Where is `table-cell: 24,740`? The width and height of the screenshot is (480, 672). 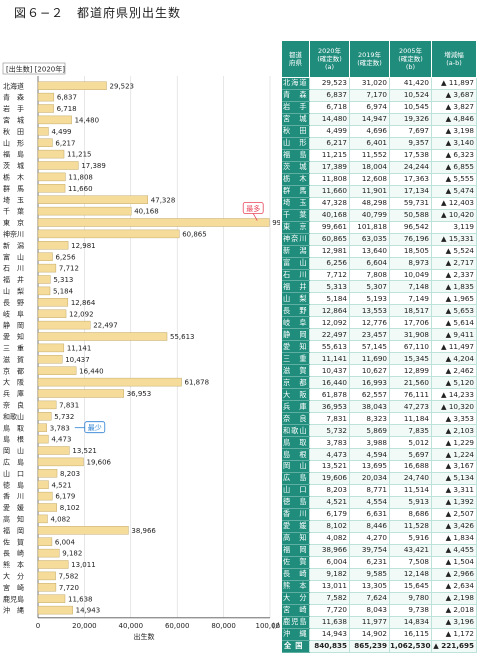 table-cell: 24,740 is located at coordinates (410, 478).